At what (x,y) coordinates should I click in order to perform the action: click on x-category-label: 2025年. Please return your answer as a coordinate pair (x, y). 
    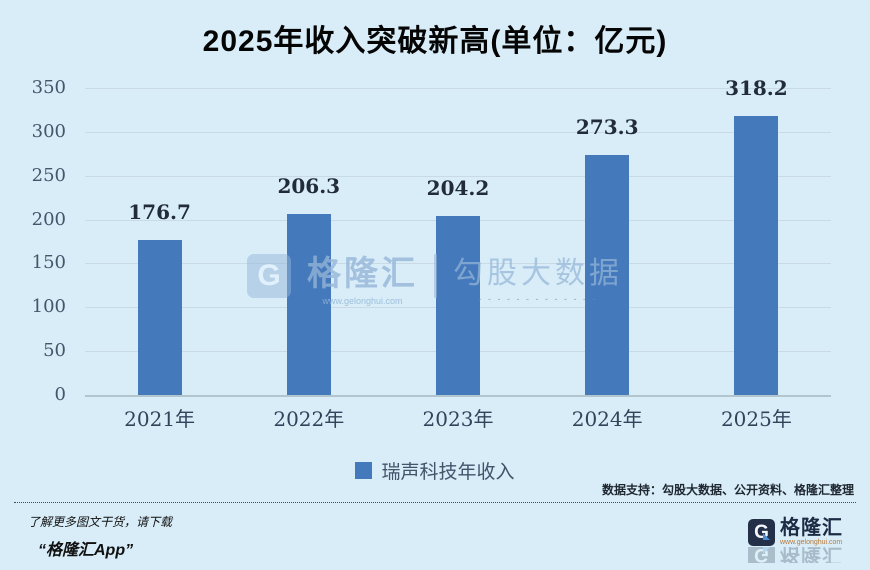
    Looking at the image, I should click on (756, 419).